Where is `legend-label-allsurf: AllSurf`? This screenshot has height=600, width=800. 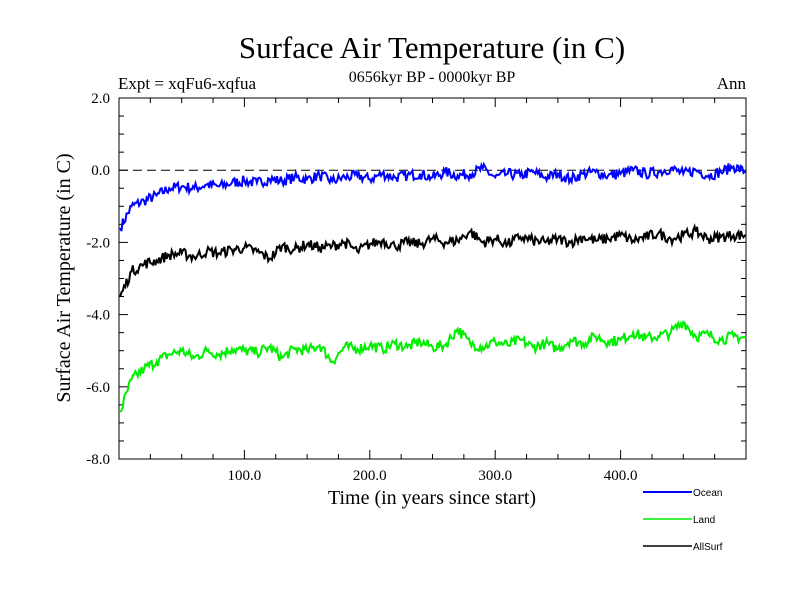 legend-label-allsurf: AllSurf is located at coordinates (708, 547).